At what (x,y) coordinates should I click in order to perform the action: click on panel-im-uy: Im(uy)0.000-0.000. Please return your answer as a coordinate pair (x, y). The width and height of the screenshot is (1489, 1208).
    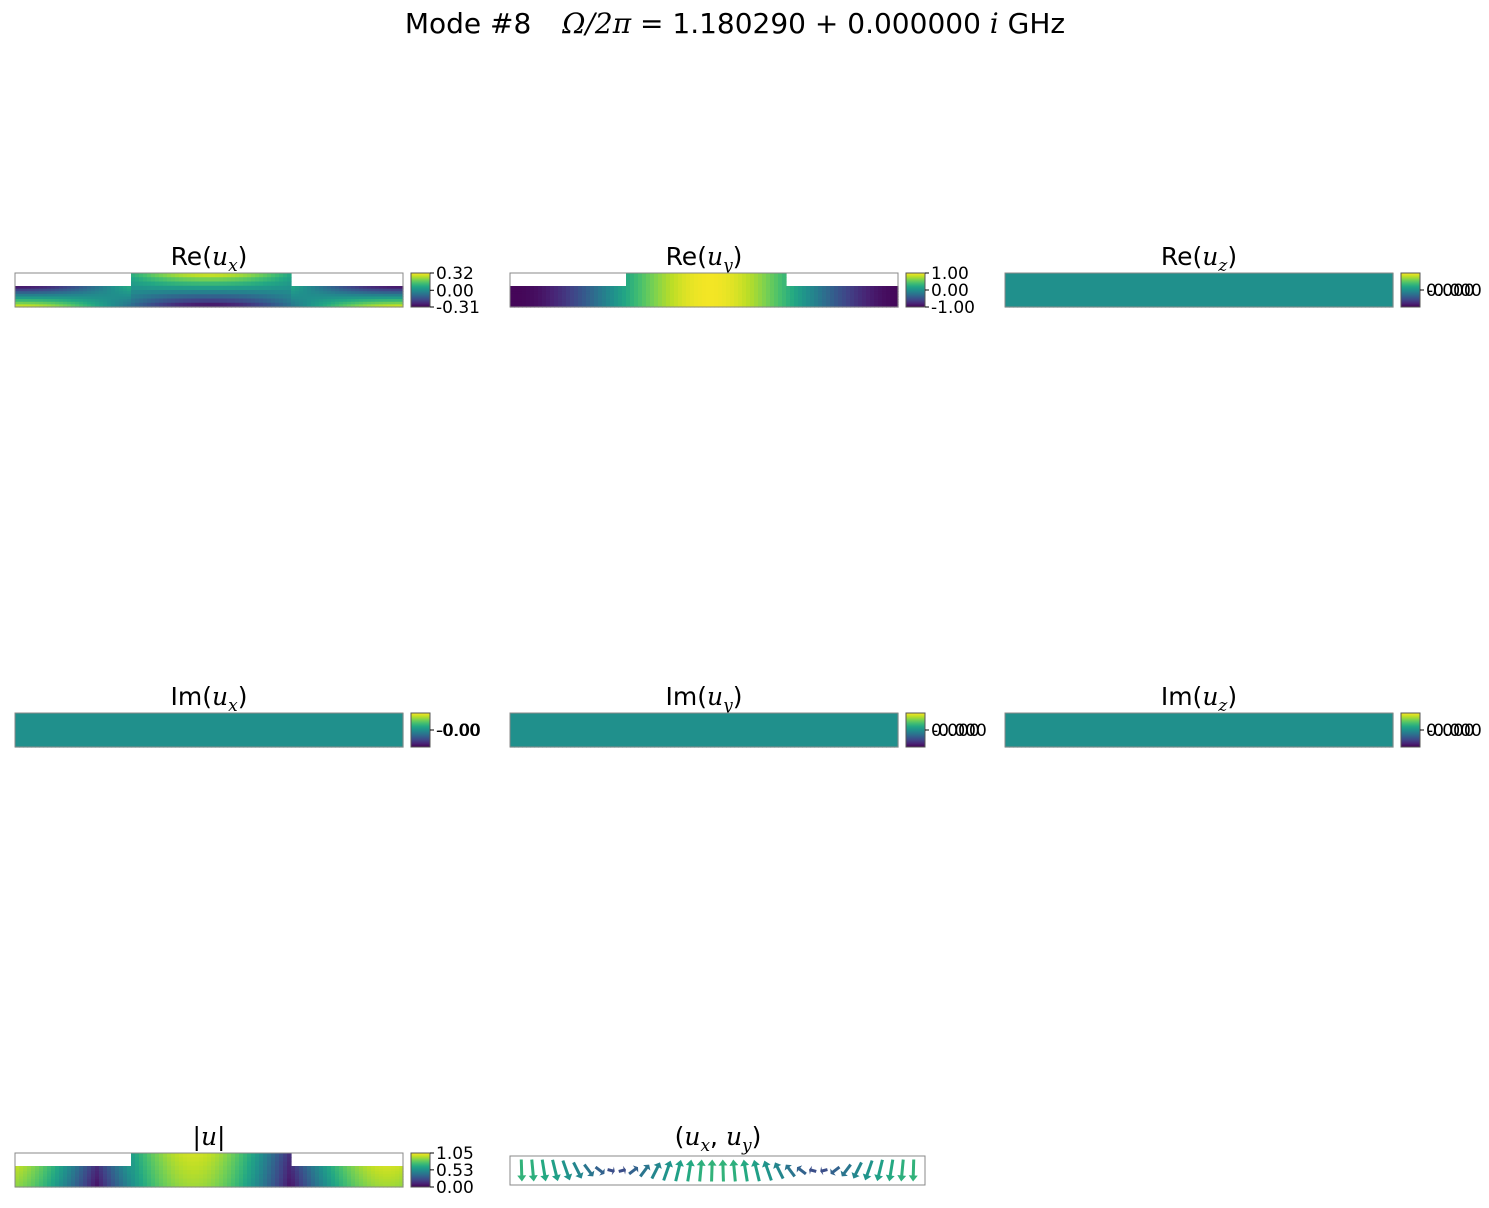
    Looking at the image, I should click on (748, 715).